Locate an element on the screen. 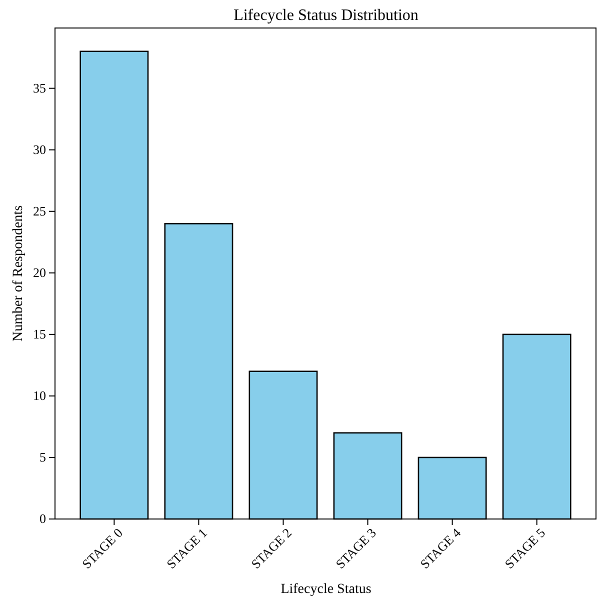  y-axis-title: Number of Respondents is located at coordinates (18, 273).